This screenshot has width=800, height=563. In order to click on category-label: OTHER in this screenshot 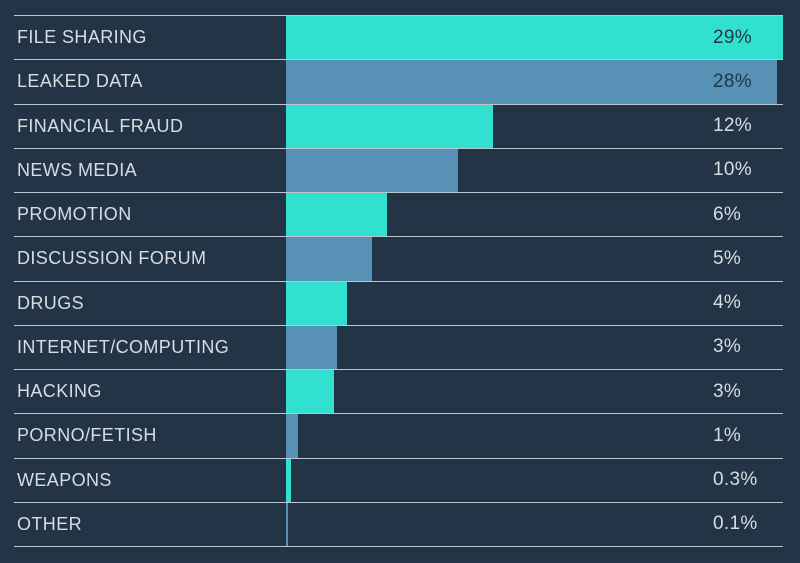, I will do `click(49, 523)`.